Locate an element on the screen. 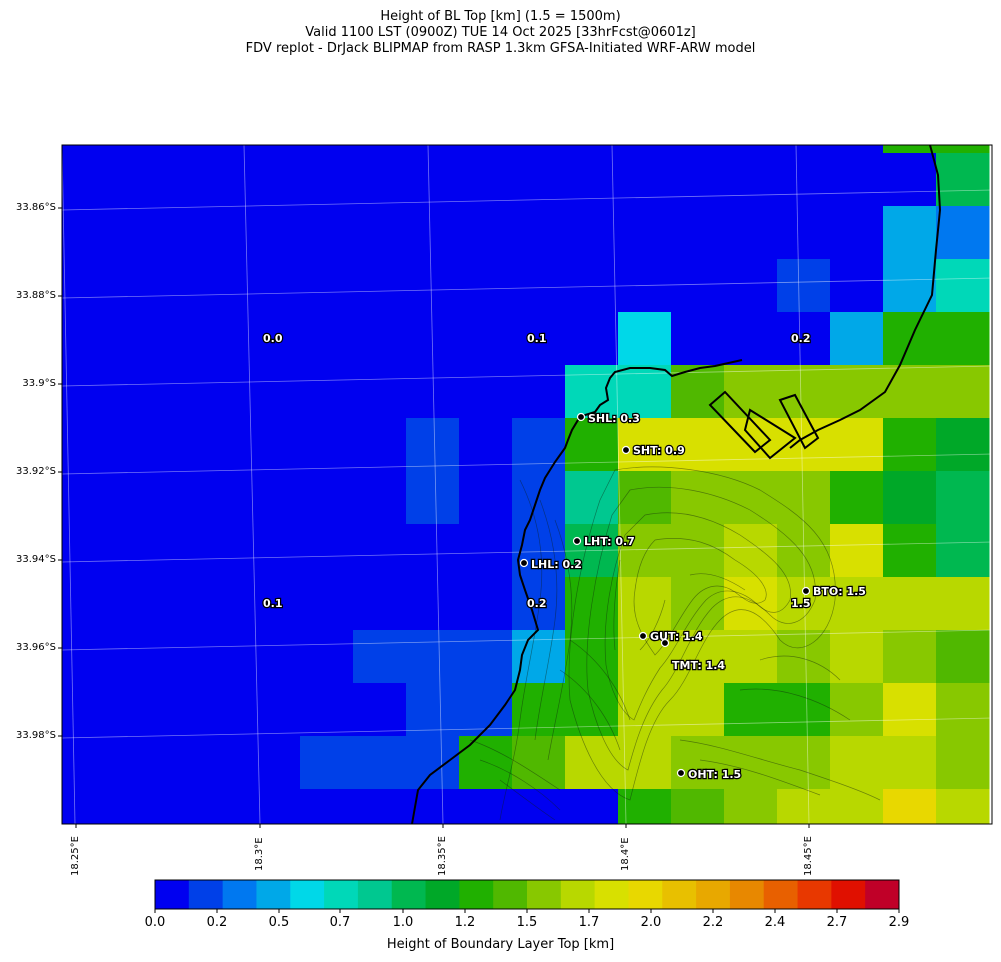 The height and width of the screenshot is (962, 1001). colorbar-tick-label: 1.7 is located at coordinates (589, 922).